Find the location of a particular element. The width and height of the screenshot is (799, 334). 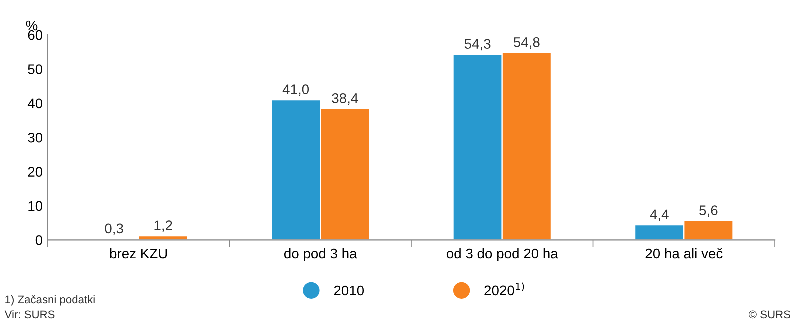

legend-label: 2020$^{1)}$ is located at coordinates (504, 289).